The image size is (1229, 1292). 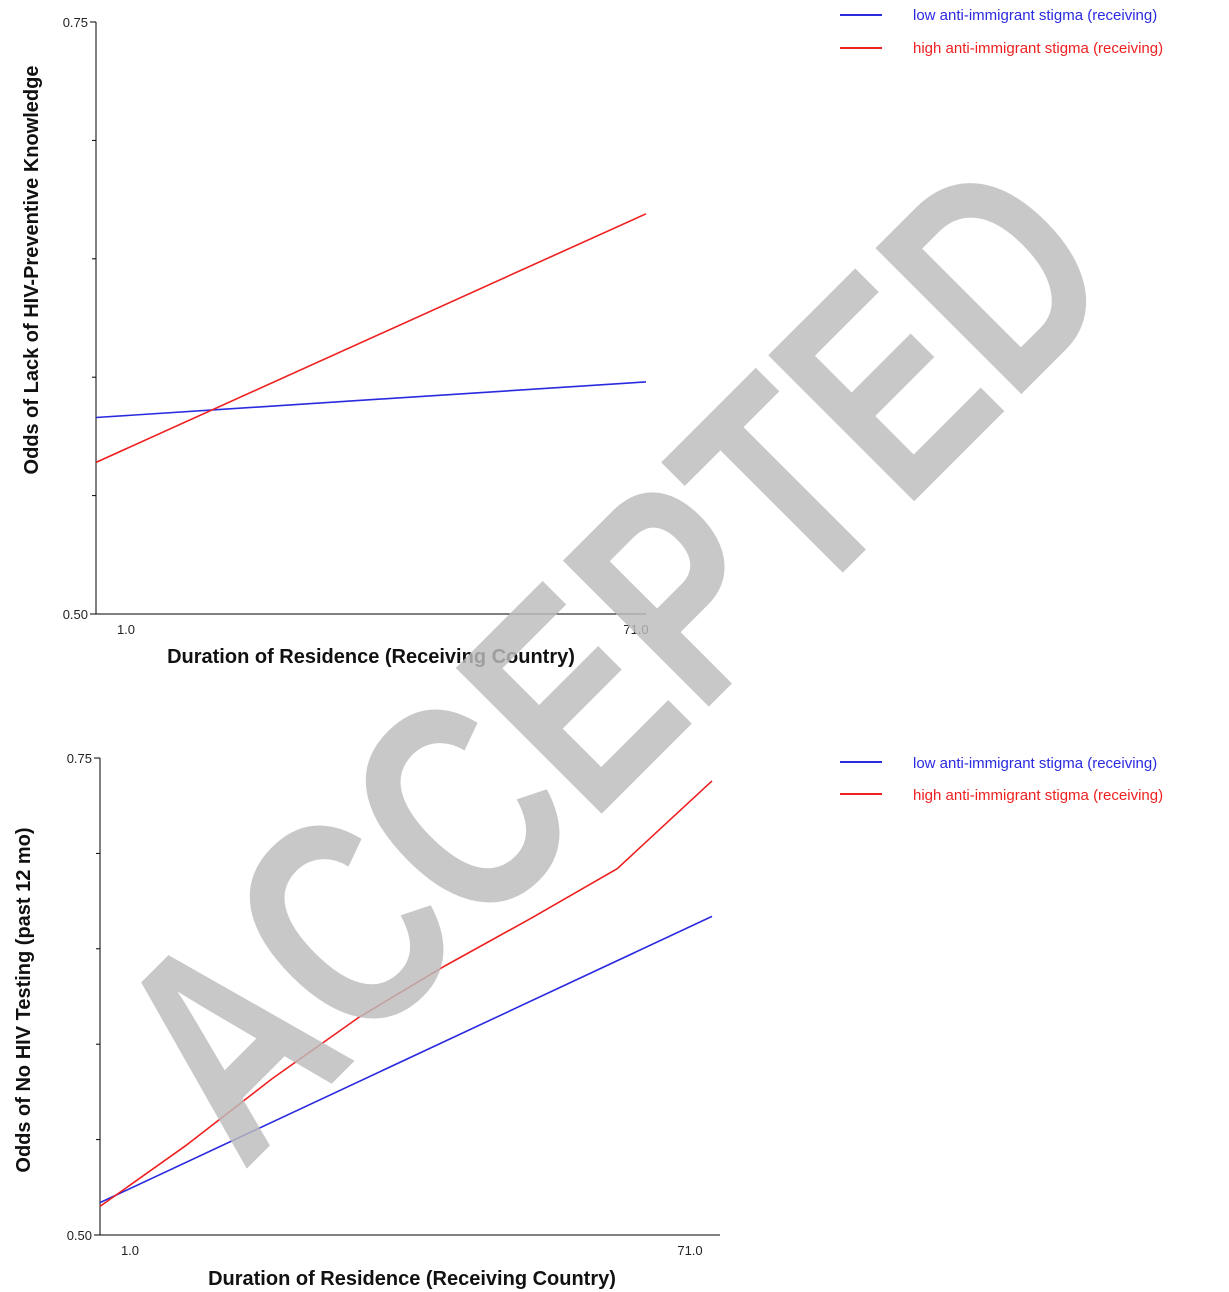 What do you see at coordinates (24, 999) in the screenshot?
I see `y-axis-title: Odds of No HIV Testing (past 12 mo)` at bounding box center [24, 999].